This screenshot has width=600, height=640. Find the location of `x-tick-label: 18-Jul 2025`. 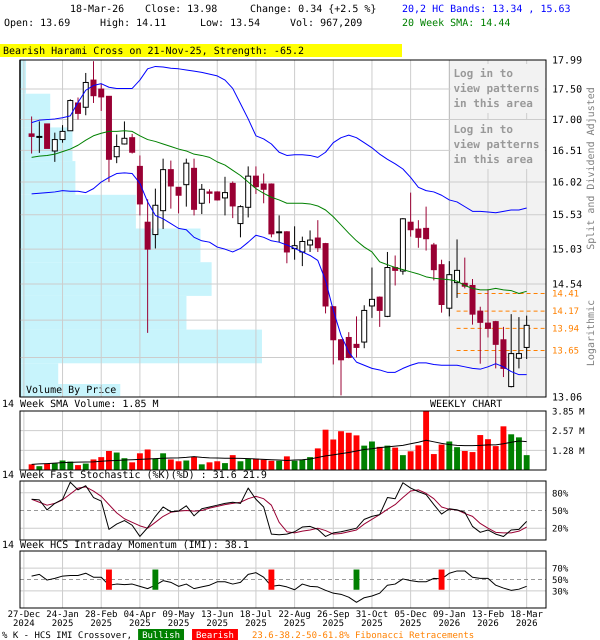

x-tick-label: 18-Jul 2025 is located at coordinates (256, 619).